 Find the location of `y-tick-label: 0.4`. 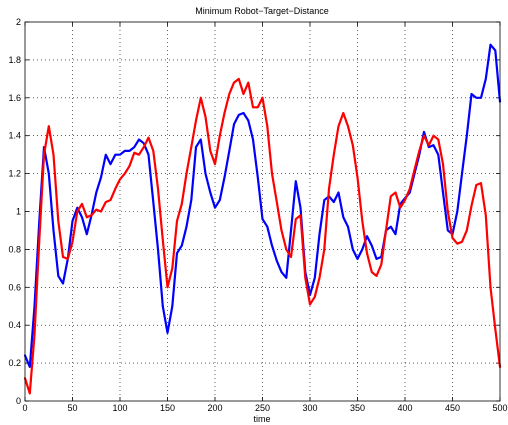

y-tick-label: 0.4 is located at coordinates (14, 325).